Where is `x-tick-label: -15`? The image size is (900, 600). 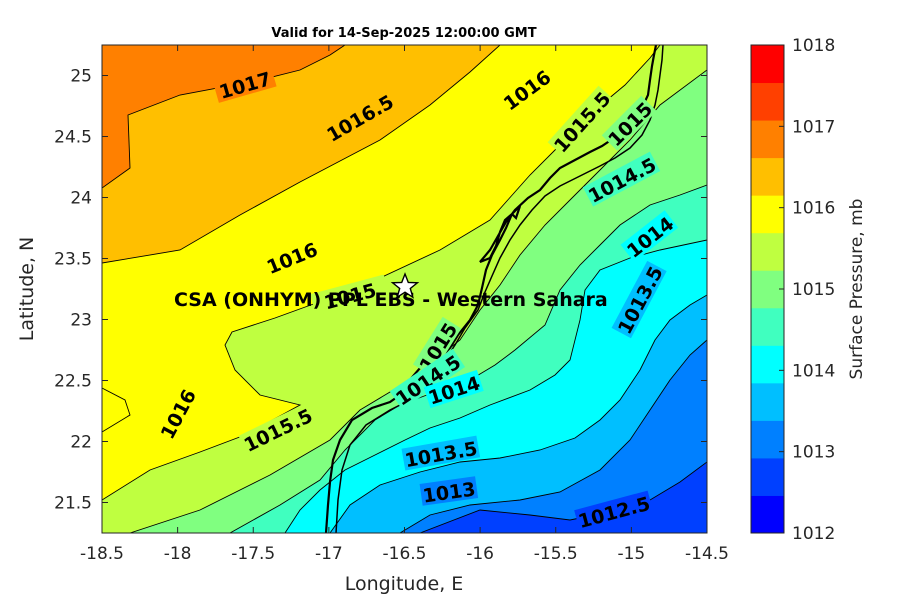
x-tick-label: -15 is located at coordinates (631, 554).